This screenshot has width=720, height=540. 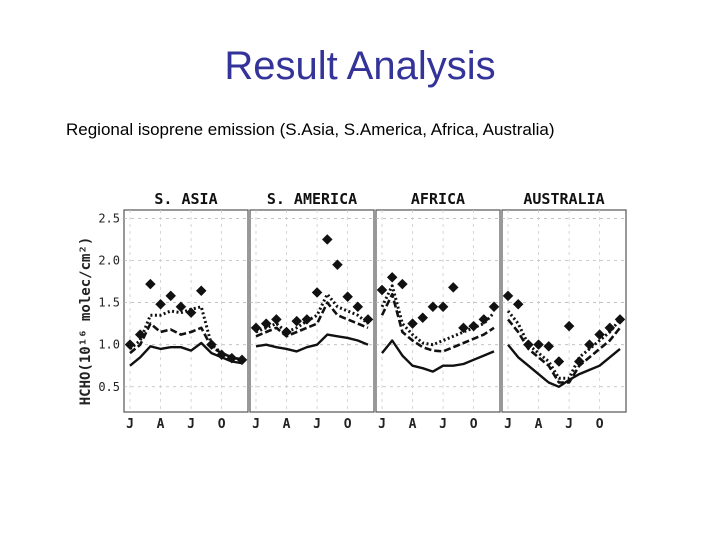 I want to click on slide-title: Result Analysis, so click(x=360, y=66).